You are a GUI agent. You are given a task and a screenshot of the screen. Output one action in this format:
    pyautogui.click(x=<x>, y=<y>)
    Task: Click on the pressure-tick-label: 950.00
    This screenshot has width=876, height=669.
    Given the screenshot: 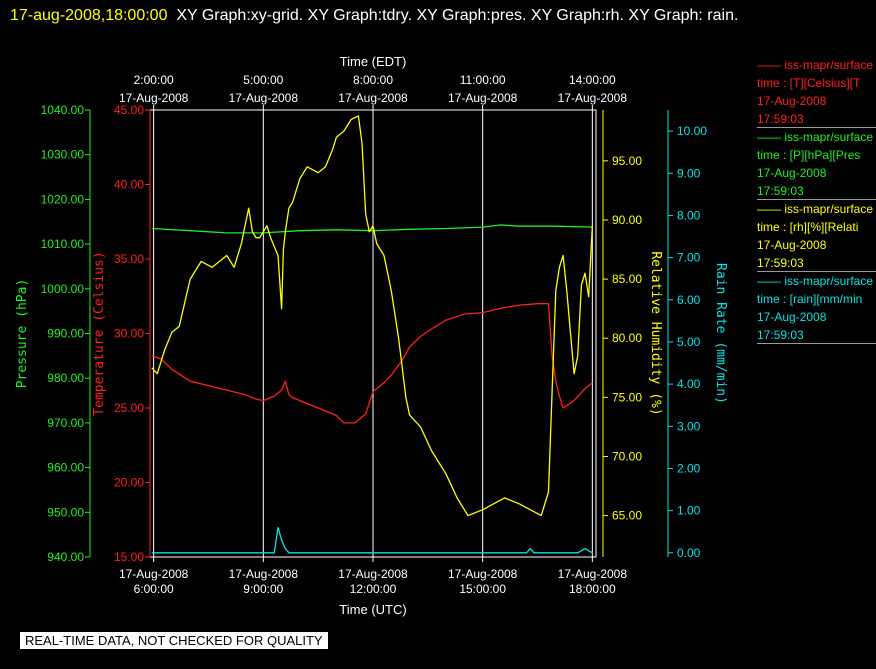 What is the action you would take?
    pyautogui.click(x=65, y=512)
    